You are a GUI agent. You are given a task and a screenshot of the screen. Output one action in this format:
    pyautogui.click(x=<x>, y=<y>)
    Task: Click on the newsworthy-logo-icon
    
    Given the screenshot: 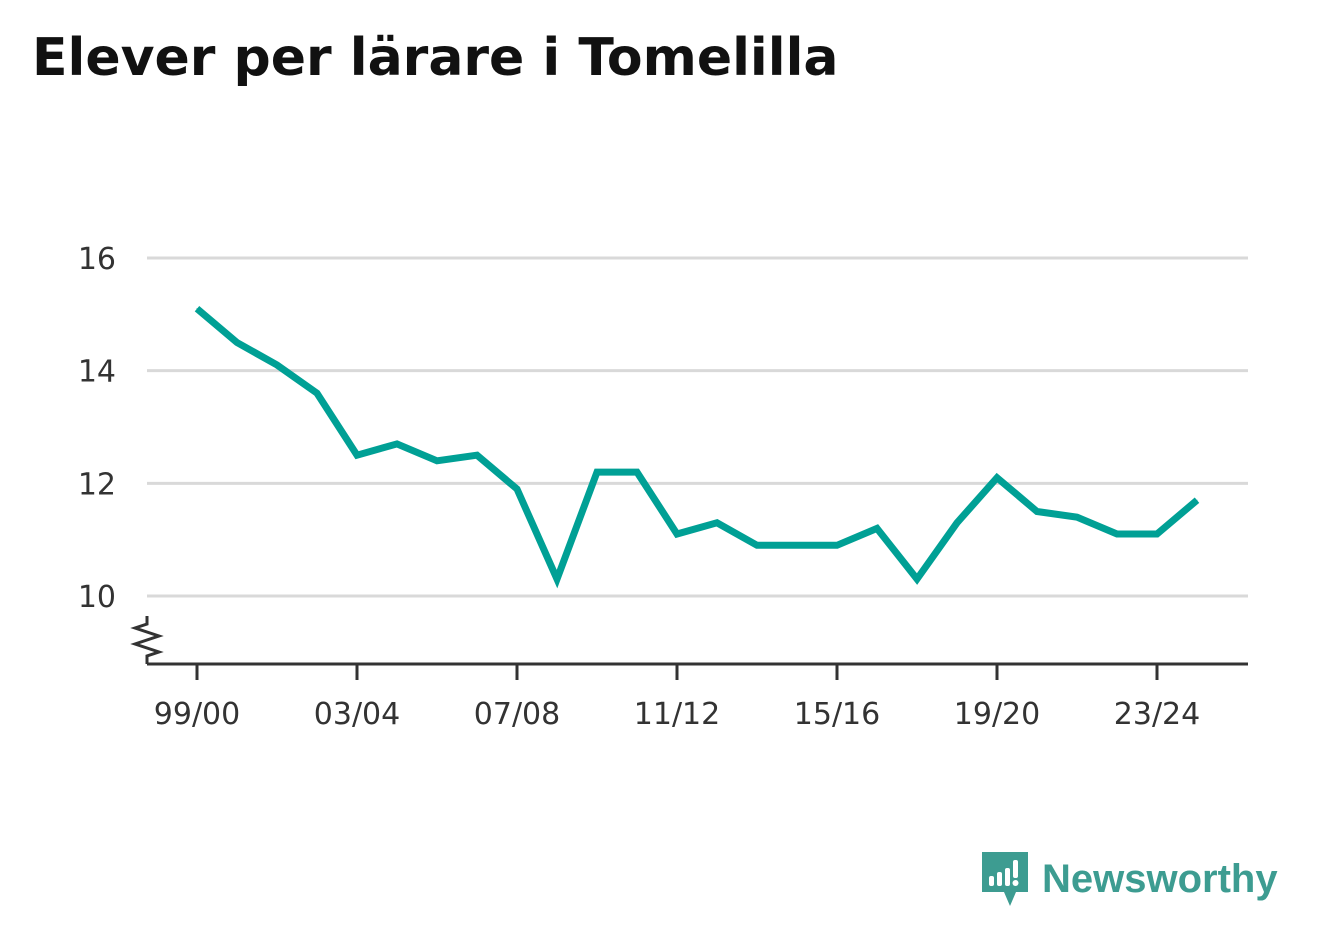 What is the action you would take?
    pyautogui.click(x=1005, y=879)
    